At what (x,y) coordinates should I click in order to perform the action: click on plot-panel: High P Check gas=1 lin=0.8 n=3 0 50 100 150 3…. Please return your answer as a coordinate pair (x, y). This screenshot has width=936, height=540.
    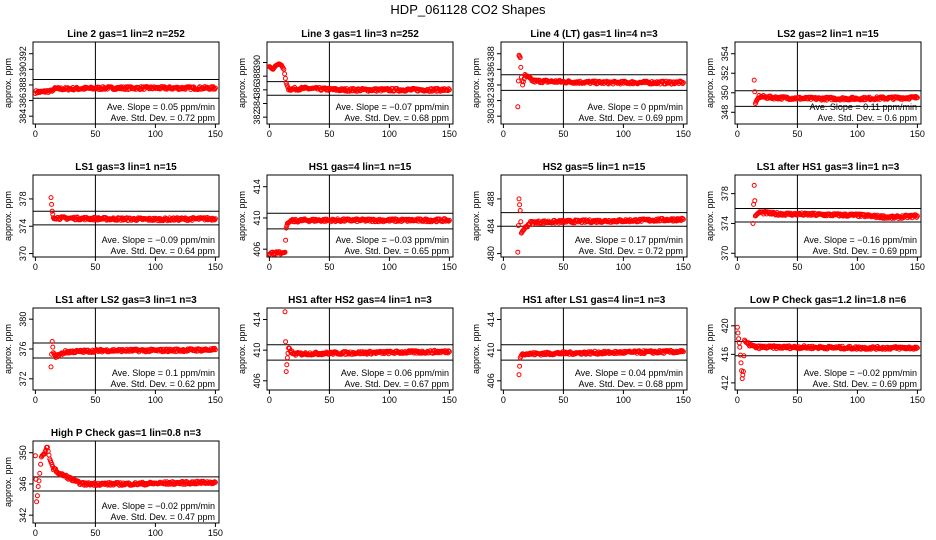
    Looking at the image, I should click on (113, 483).